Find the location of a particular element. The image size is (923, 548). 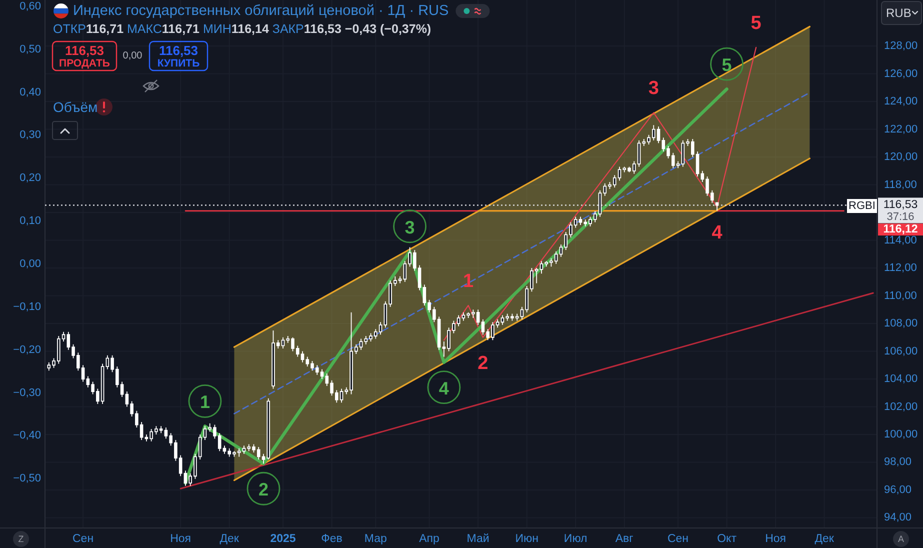

annotation: 1 is located at coordinates (205, 402).